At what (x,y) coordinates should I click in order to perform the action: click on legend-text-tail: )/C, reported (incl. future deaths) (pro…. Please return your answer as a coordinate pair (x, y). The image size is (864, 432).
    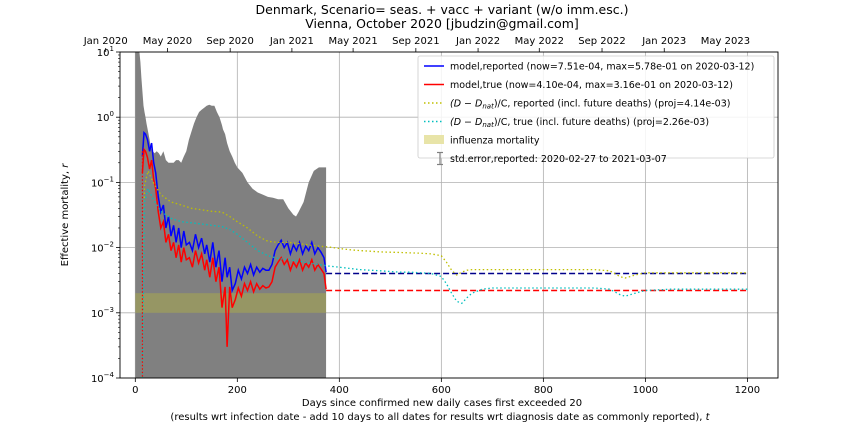
    Looking at the image, I should click on (612, 104).